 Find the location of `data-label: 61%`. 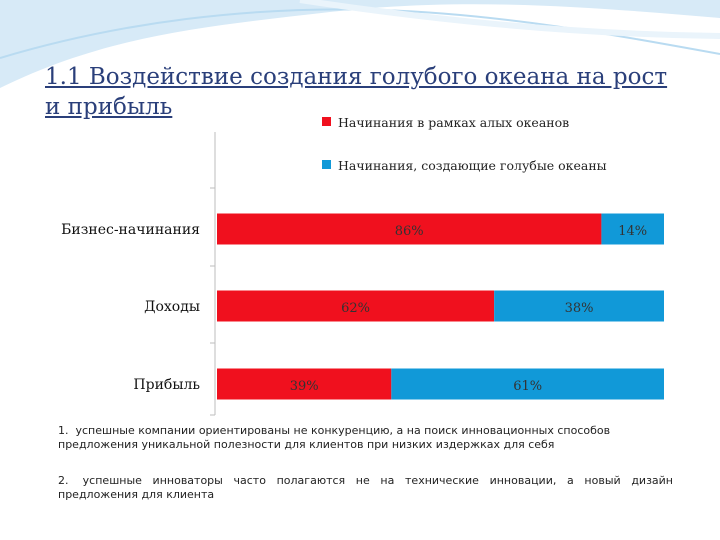

data-label: 61% is located at coordinates (527, 386).